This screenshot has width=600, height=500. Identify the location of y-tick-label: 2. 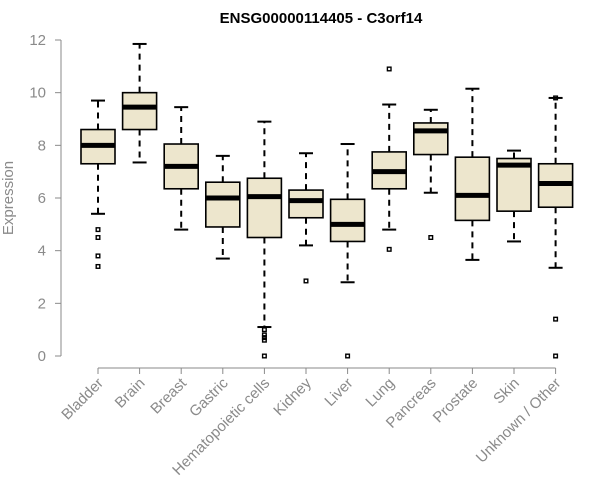
(42, 303).